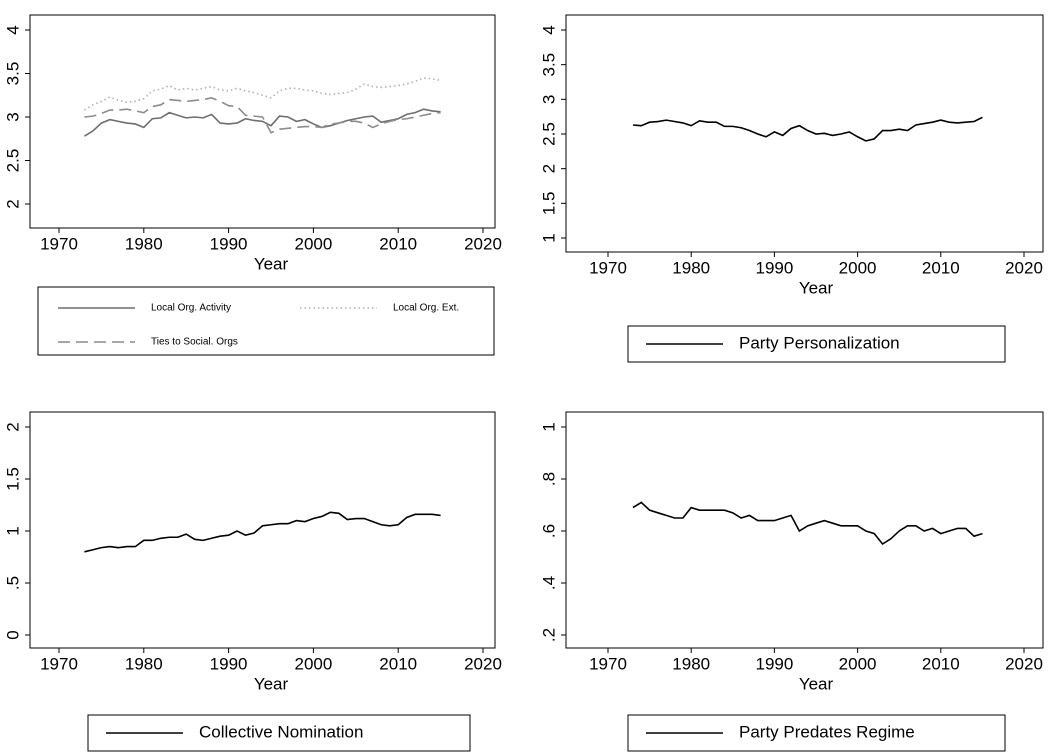 Image resolution: width=1055 pixels, height=753 pixels. I want to click on legend-label: Local Org. Activity, so click(191, 308).